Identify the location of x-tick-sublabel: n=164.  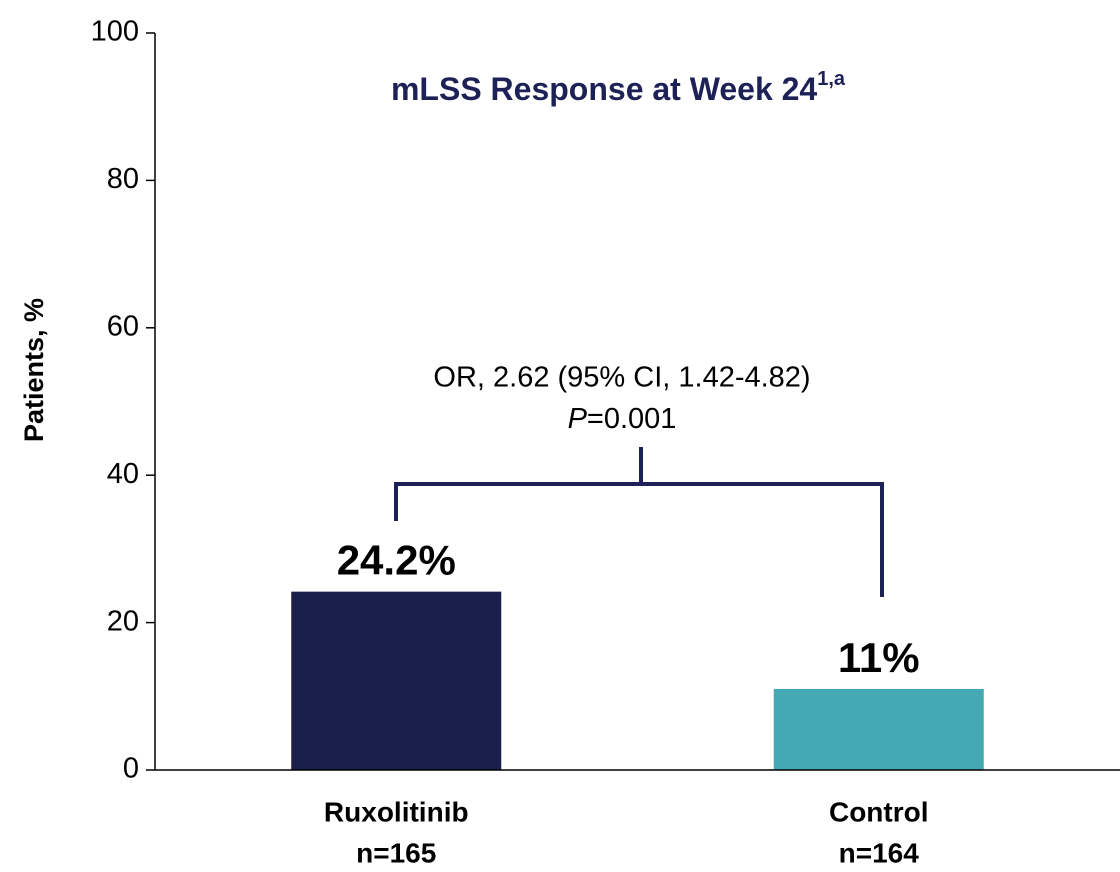
(879, 852).